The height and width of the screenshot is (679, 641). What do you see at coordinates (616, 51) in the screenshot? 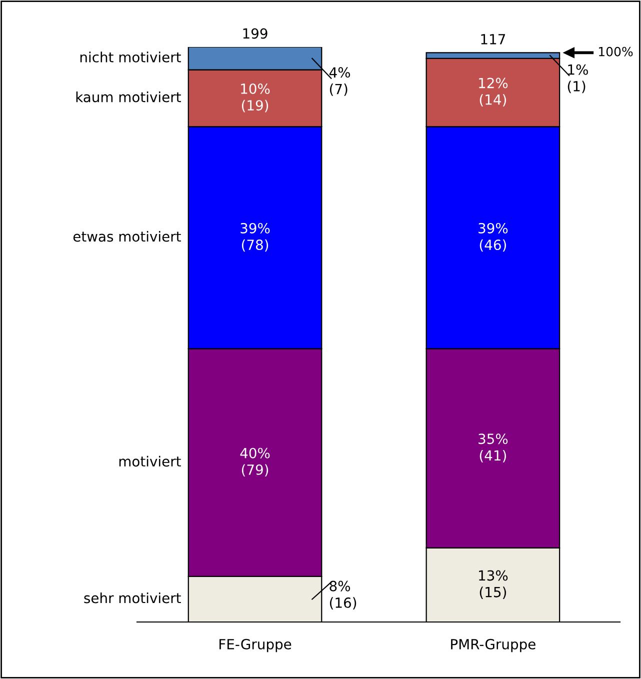
I see `annotation: 100%` at bounding box center [616, 51].